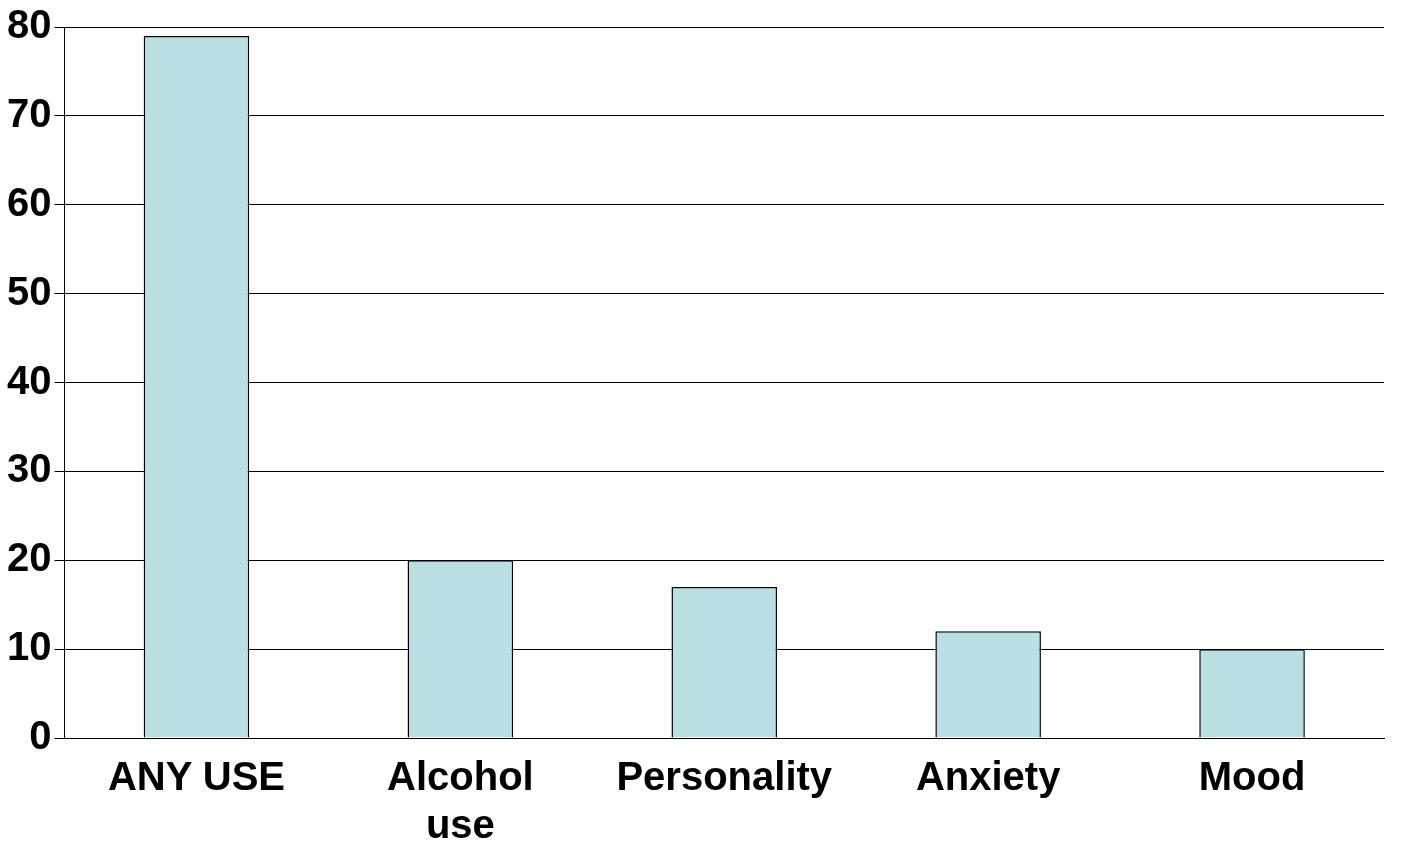 This screenshot has width=1404, height=854. Describe the element at coordinates (29, 201) in the screenshot. I see `y-tick-label: 60` at that location.